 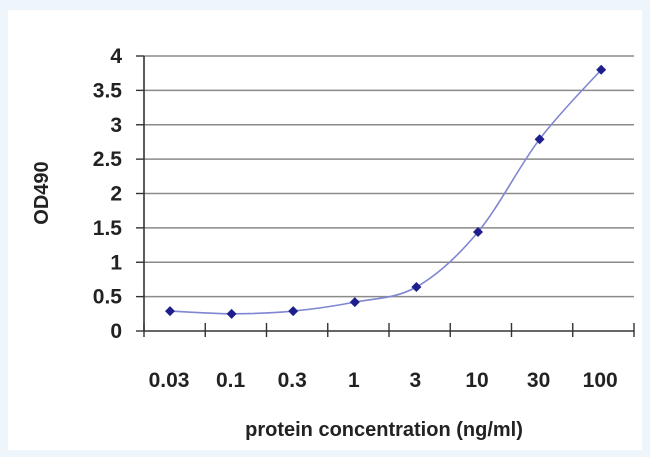 What do you see at coordinates (108, 297) in the screenshot?
I see `y-tick-label: 0.5` at bounding box center [108, 297].